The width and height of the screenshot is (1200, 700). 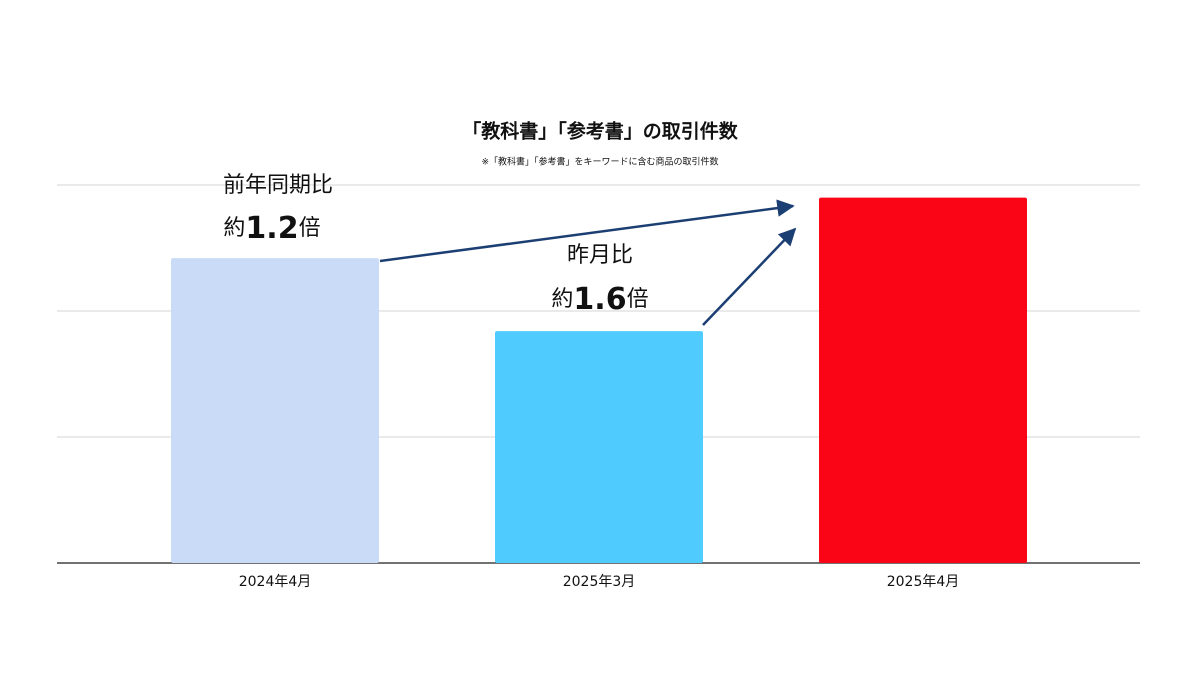 I want to click on annotation-number: 1.2, so click(x=271, y=228).